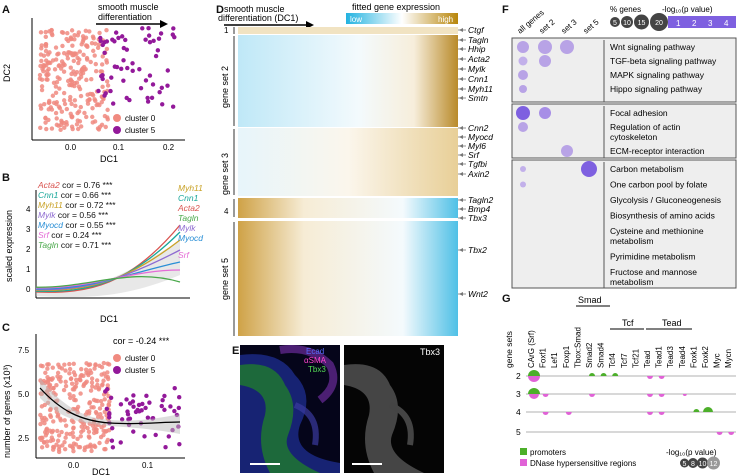 The image size is (738, 476). Describe the element at coordinates (140, 130) in the screenshot. I see `a-legend-1: cluster 5` at that location.